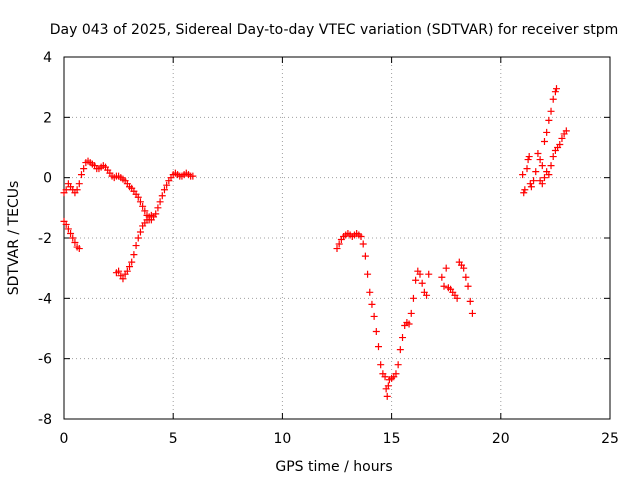  What do you see at coordinates (173, 439) in the screenshot?
I see `x-tick-label: 5` at bounding box center [173, 439].